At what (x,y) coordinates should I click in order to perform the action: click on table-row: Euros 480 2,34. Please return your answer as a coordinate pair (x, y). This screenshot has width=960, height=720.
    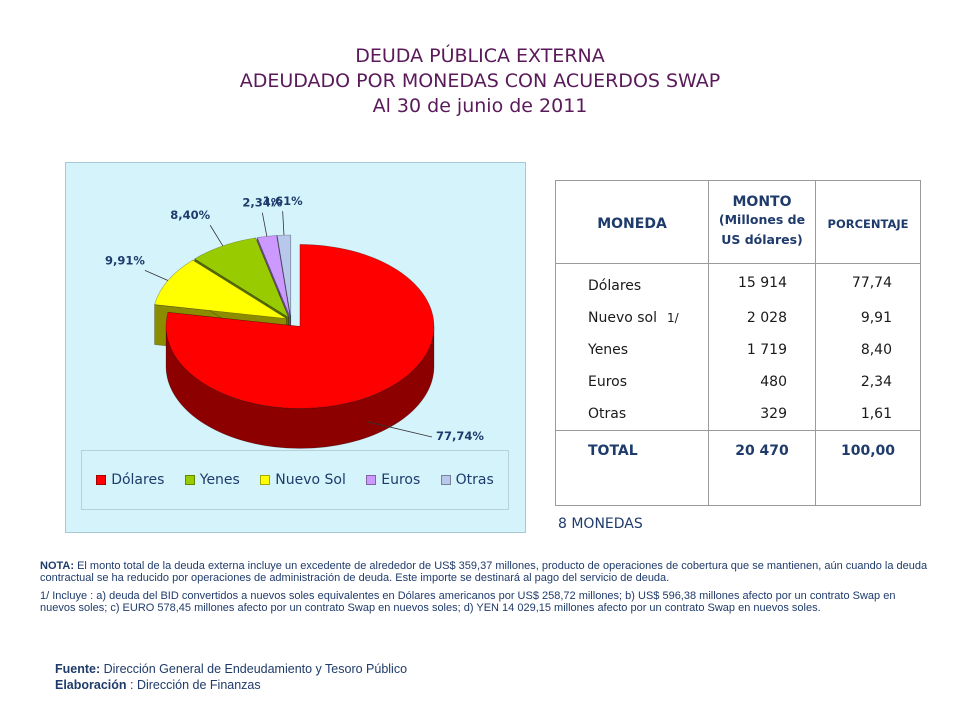
    Looking at the image, I should click on (738, 382).